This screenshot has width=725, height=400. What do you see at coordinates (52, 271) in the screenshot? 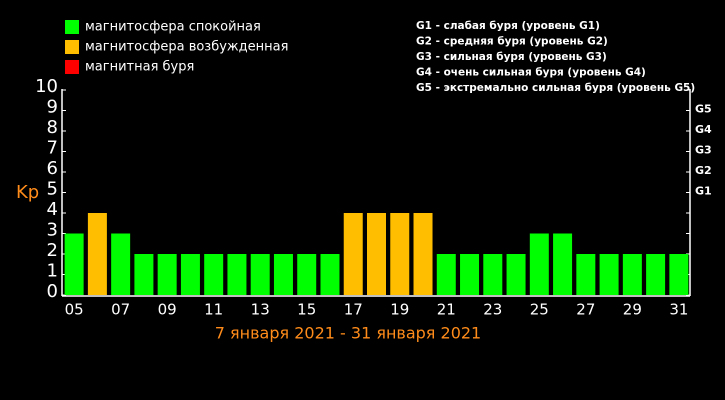
I see `y-tick-label: 1` at bounding box center [52, 271].